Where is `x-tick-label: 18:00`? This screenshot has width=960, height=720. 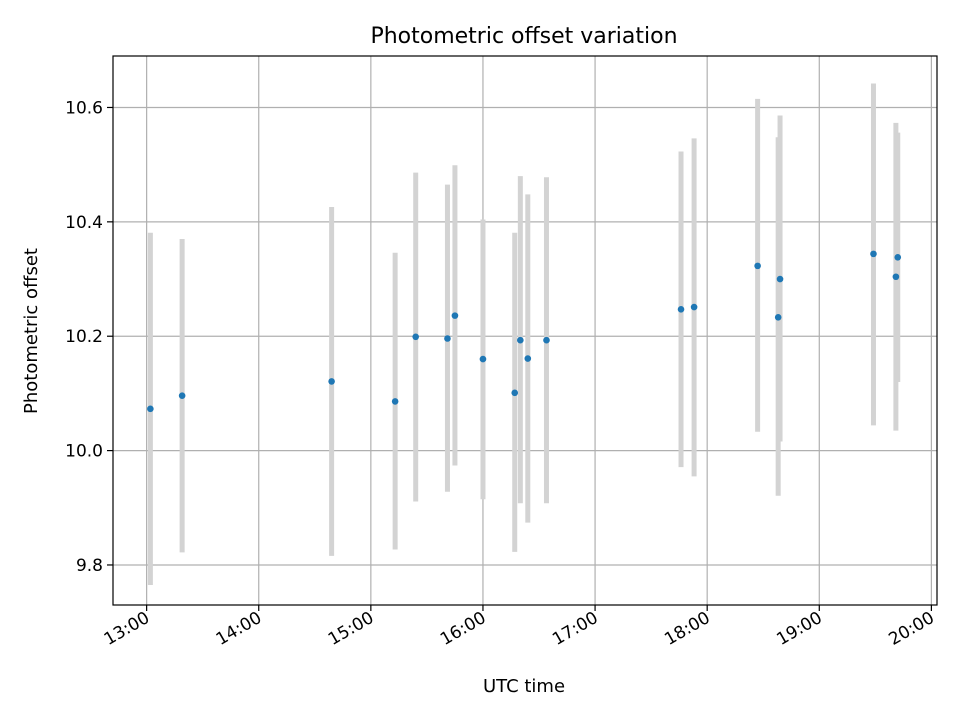
x-tick-label: 18:00 is located at coordinates (687, 629).